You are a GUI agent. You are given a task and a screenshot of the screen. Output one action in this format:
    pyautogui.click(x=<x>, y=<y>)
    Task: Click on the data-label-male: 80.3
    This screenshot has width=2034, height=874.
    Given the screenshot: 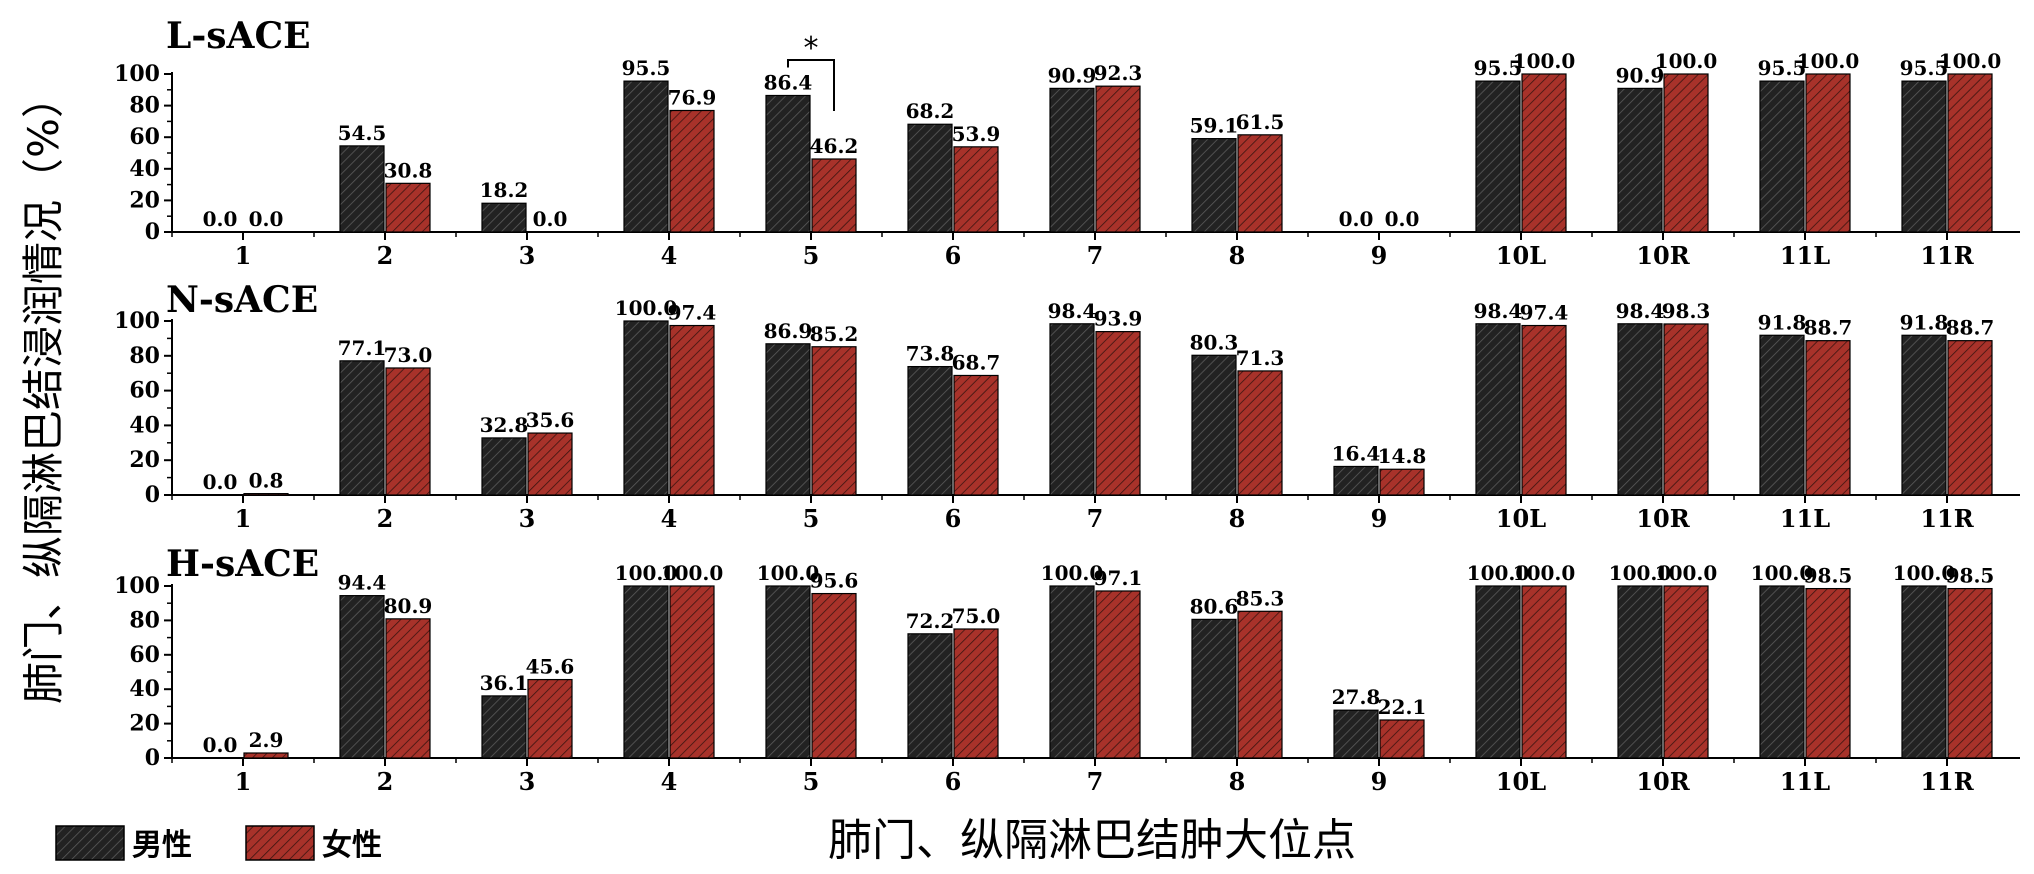 What is the action you would take?
    pyautogui.click(x=1214, y=342)
    